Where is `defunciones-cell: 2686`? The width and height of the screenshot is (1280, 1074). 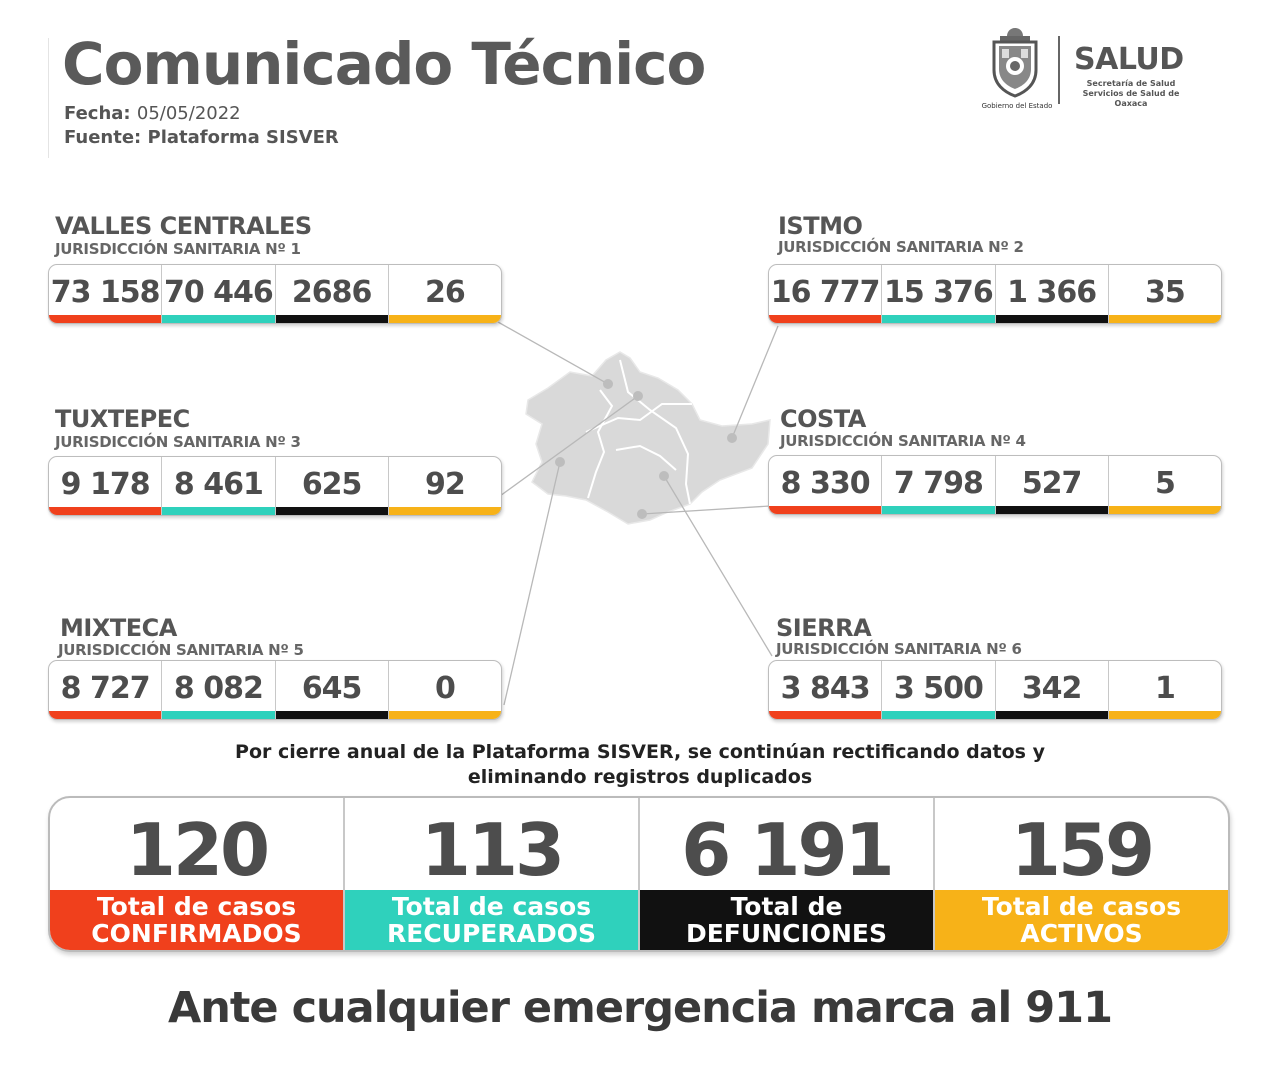 defunciones-cell: 2686 is located at coordinates (332, 294).